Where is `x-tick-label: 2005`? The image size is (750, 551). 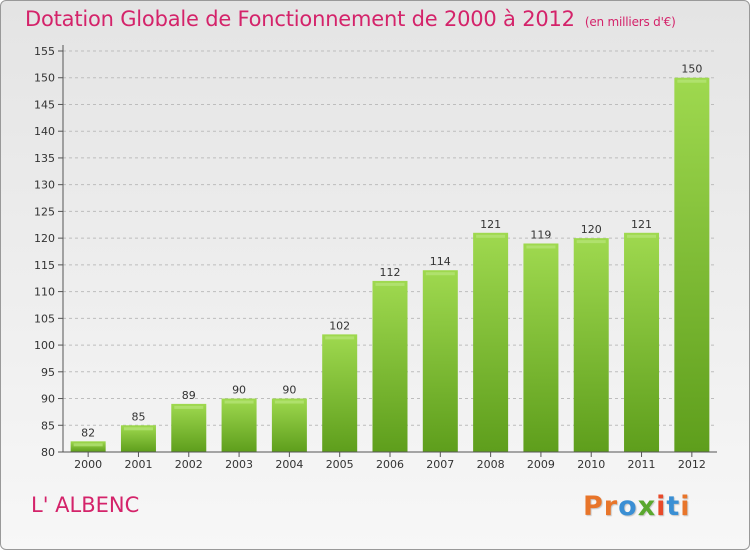
x-tick-label: 2005 is located at coordinates (340, 464).